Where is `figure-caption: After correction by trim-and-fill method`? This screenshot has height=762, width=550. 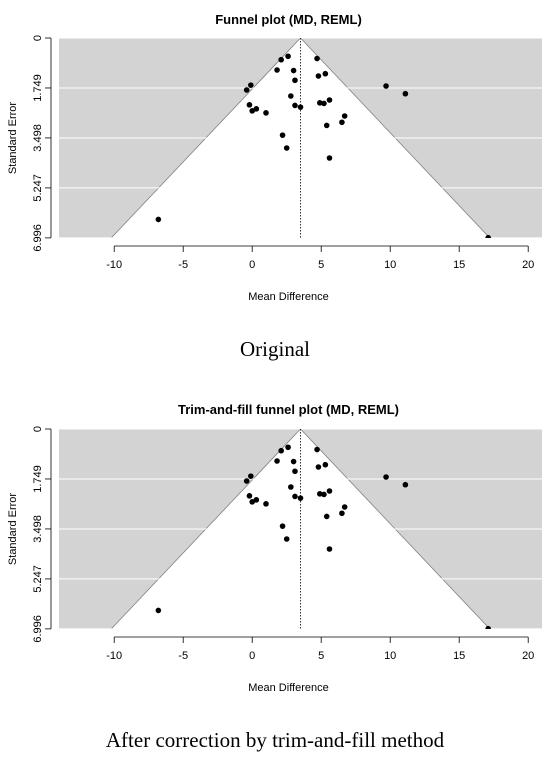
figure-caption: After correction by trim-and-fill method is located at coordinates (275, 740).